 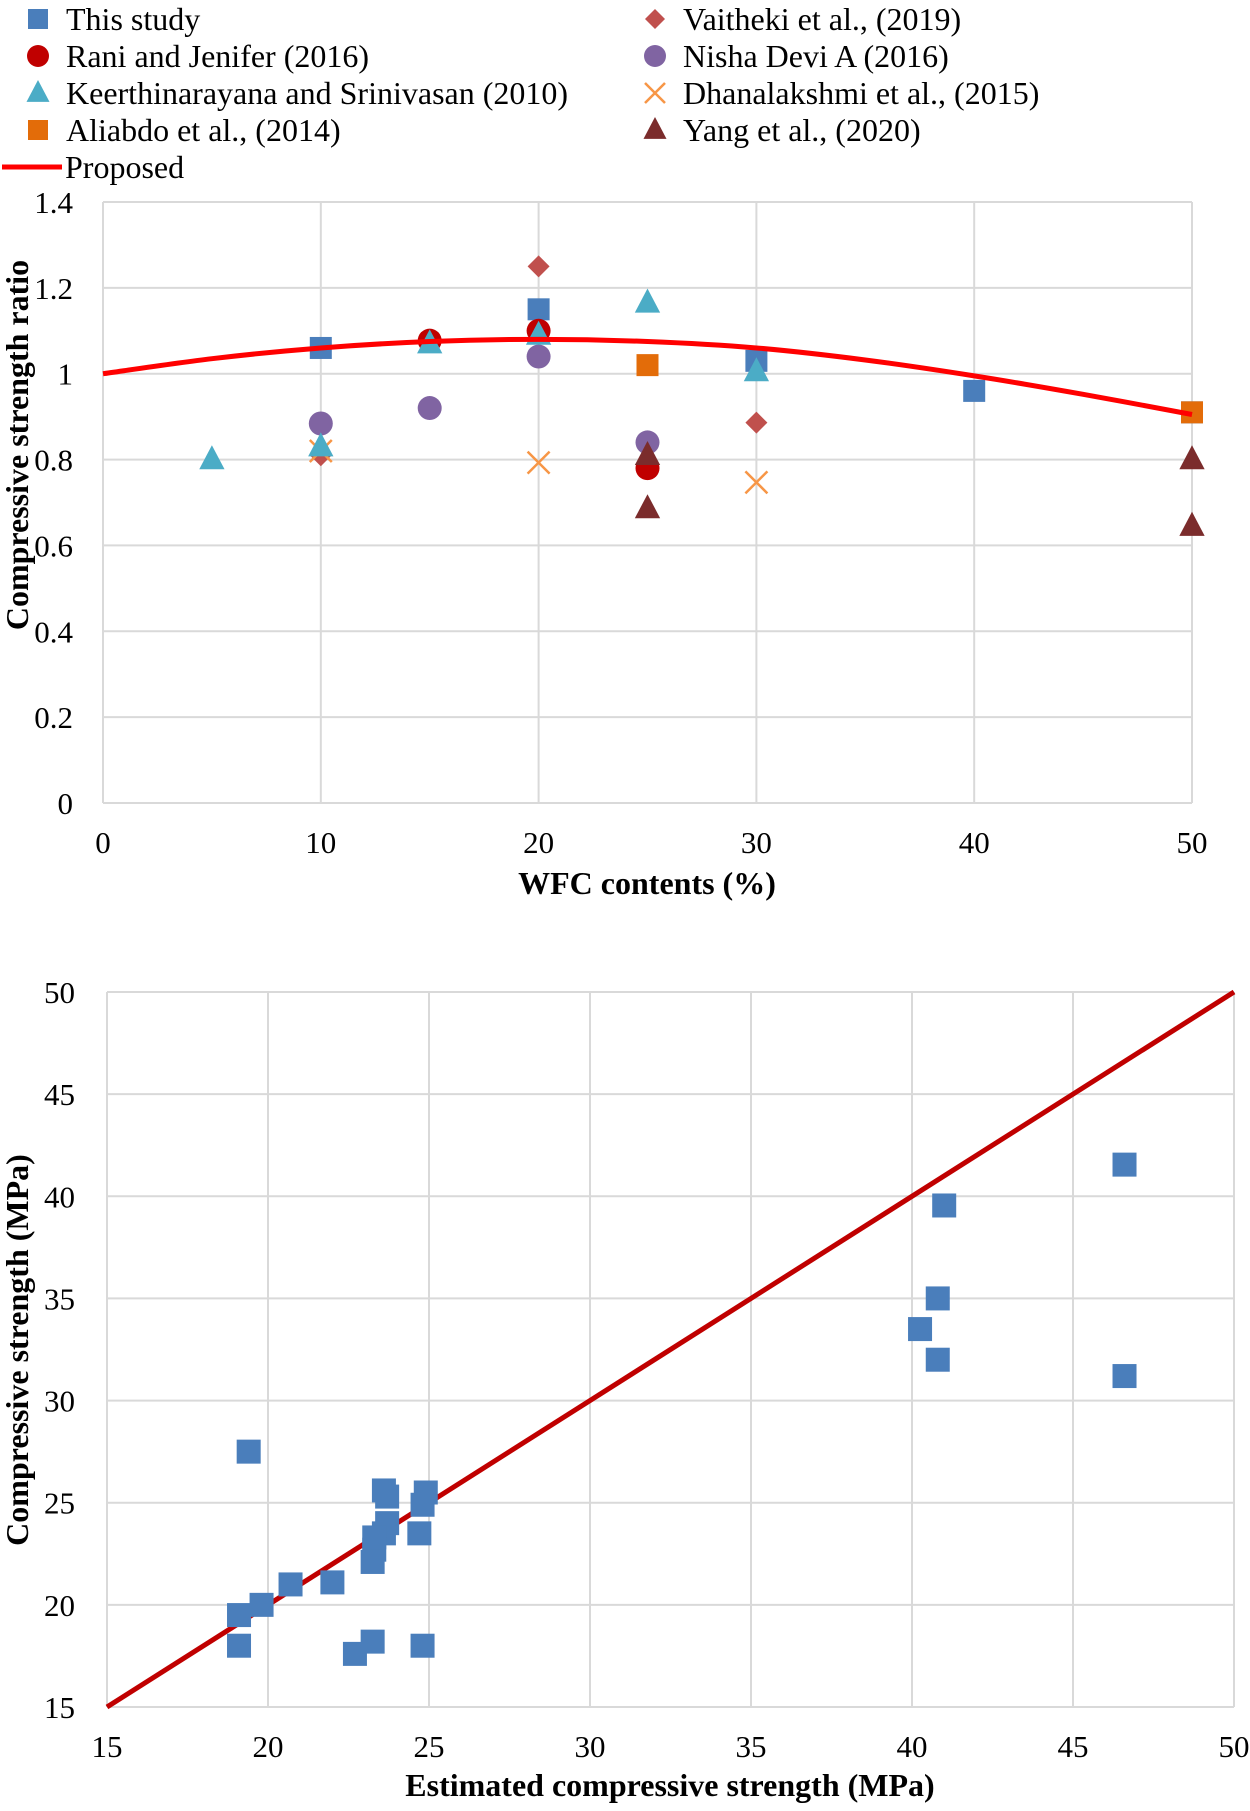 What do you see at coordinates (816, 56) in the screenshot?
I see `legend-label: Nisha Devi A (2016)` at bounding box center [816, 56].